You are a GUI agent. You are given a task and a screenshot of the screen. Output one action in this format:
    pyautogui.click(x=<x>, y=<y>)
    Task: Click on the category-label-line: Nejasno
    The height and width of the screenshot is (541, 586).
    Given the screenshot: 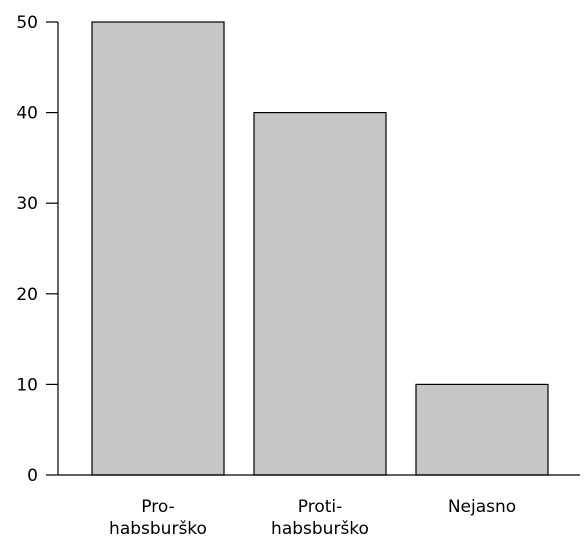 What is the action you would take?
    pyautogui.click(x=482, y=507)
    